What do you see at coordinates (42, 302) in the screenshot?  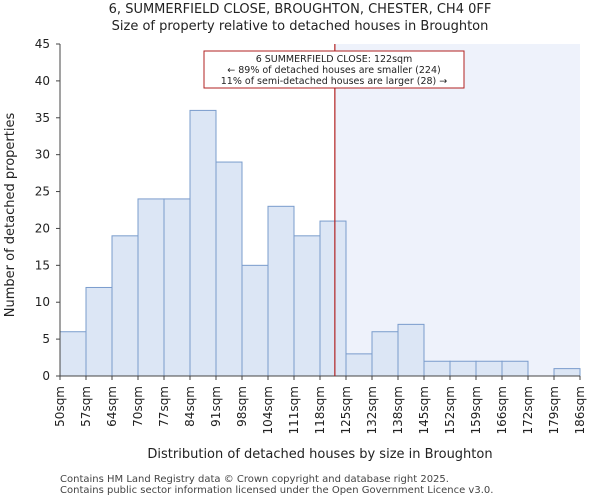 I see `y-tick-label: 10` at bounding box center [42, 302].